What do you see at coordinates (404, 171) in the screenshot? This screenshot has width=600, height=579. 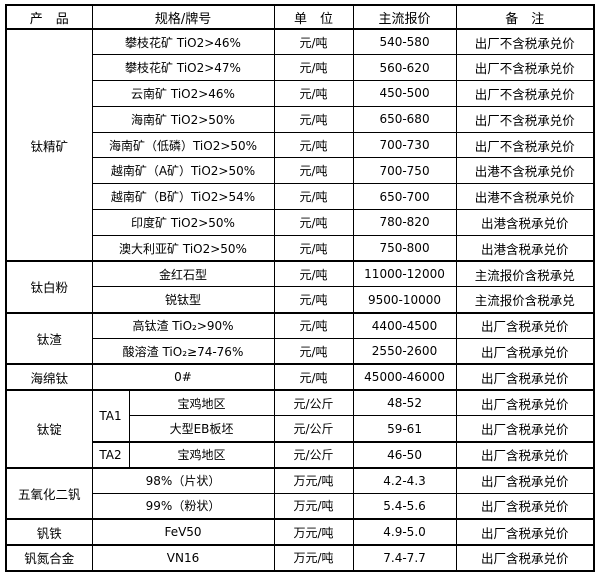 I see `price-cell: 700-750` at bounding box center [404, 171].